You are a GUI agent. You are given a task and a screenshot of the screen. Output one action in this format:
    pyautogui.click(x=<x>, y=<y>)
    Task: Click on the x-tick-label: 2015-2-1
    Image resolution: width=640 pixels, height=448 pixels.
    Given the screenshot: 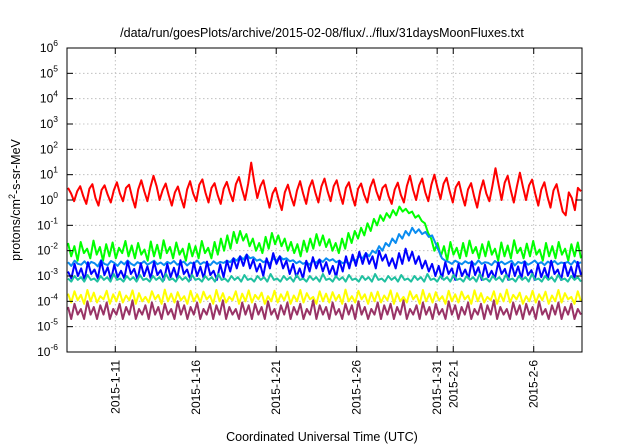 What is the action you would take?
    pyautogui.click(x=453, y=384)
    